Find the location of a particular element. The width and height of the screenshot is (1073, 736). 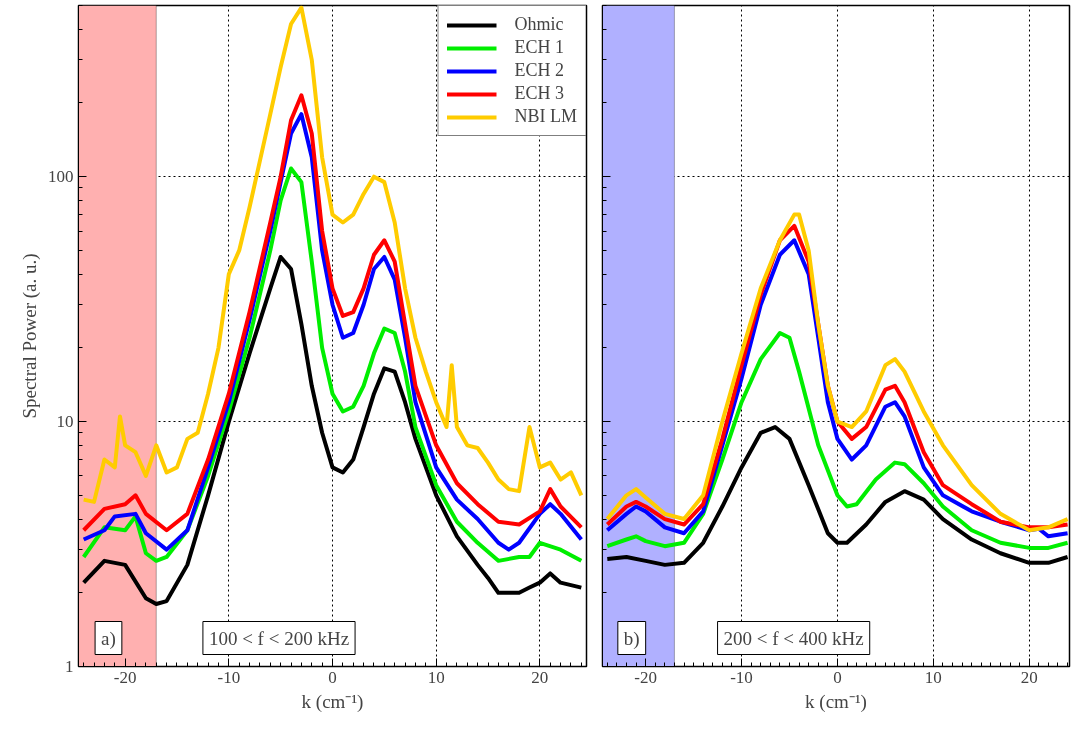

legend-label: ECH 1 is located at coordinates (539, 47).